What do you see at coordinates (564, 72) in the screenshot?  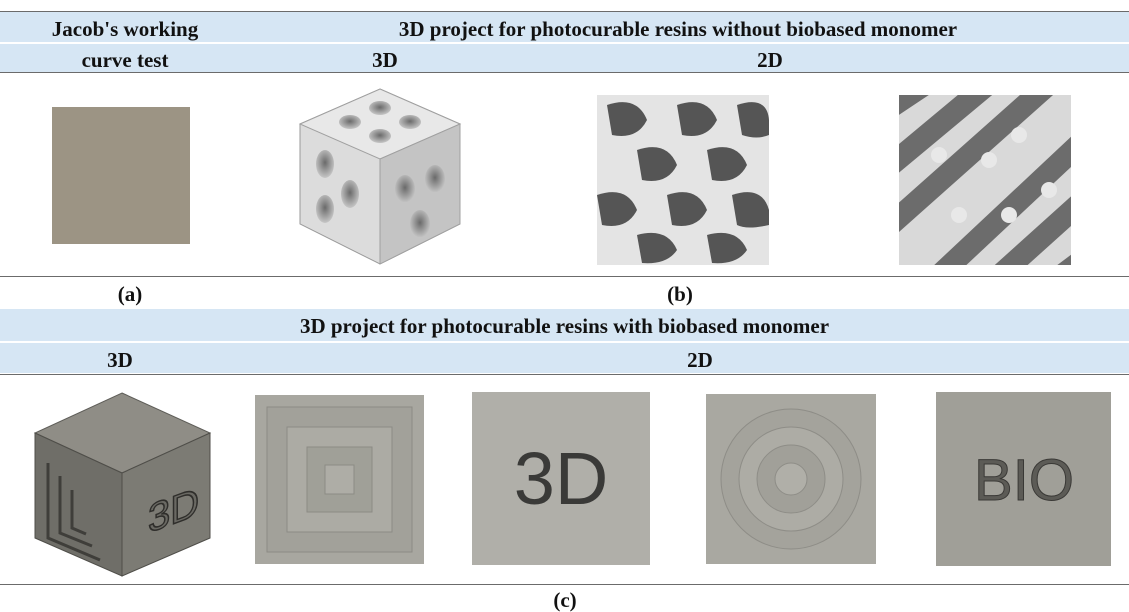 I see `rule-under-header` at bounding box center [564, 72].